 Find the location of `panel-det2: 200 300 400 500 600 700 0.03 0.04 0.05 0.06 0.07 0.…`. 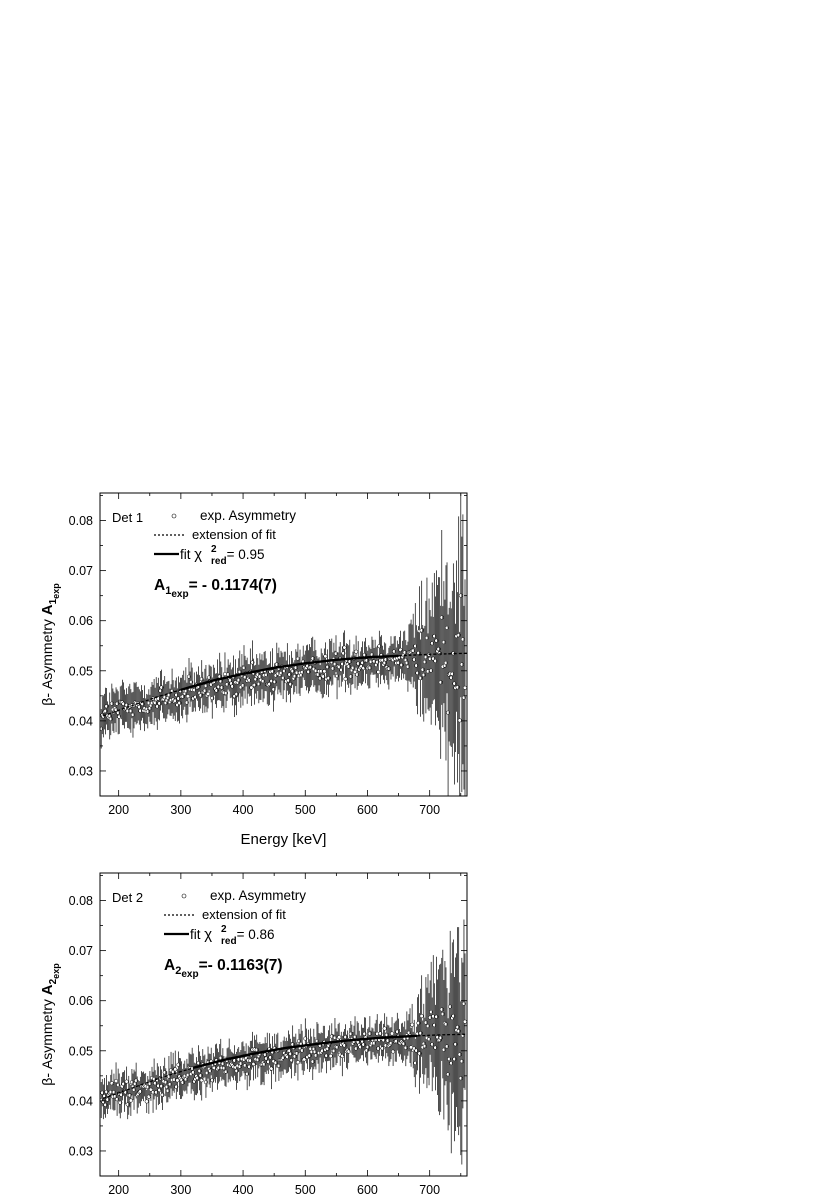

panel-det2: 200 300 400 500 600 700 0.03 0.04 0.05 0.06 0.07 0.… is located at coordinates (253, 1034).